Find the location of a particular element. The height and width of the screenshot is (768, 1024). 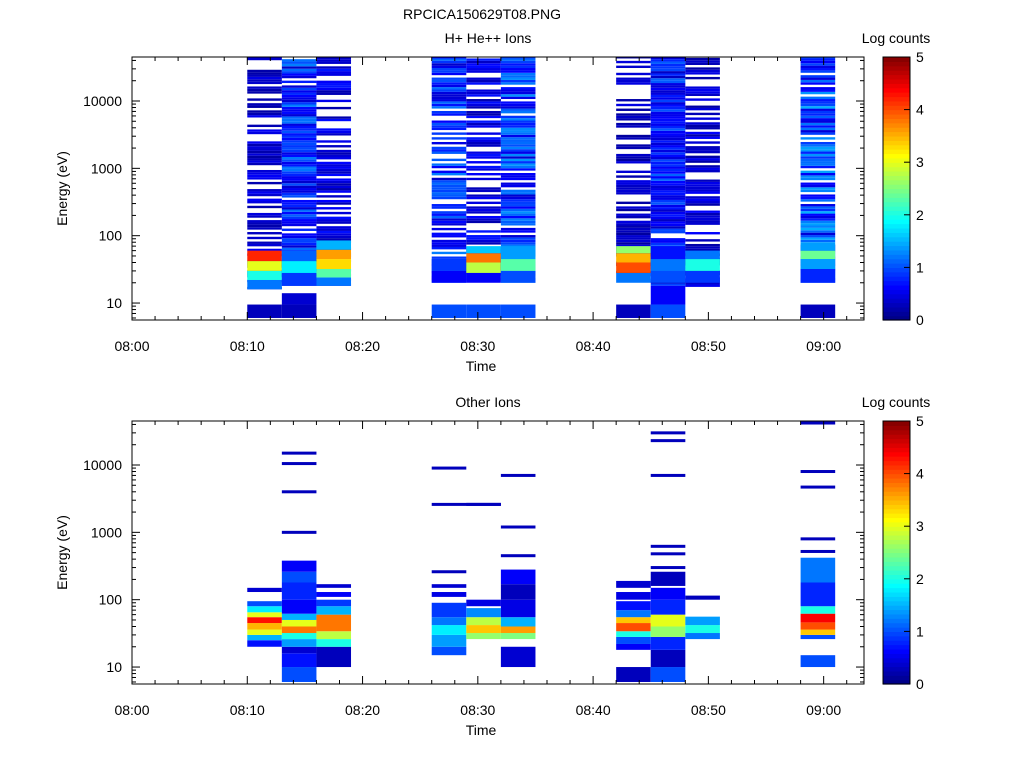

colorbar-tick-label: 0 is located at coordinates (920, 684).